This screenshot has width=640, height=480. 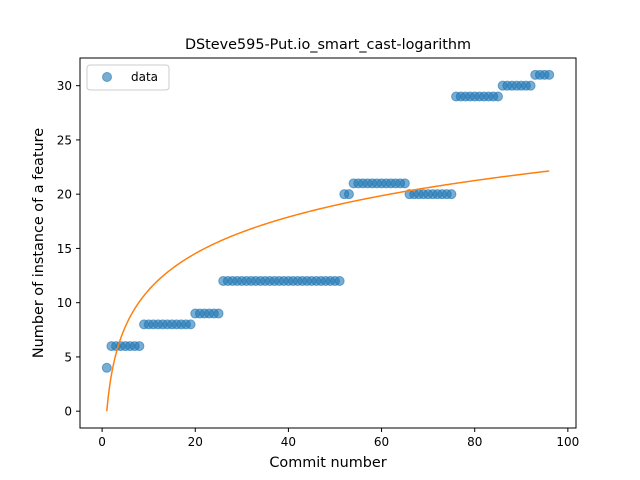 I want to click on legend-box, so click(x=128, y=77).